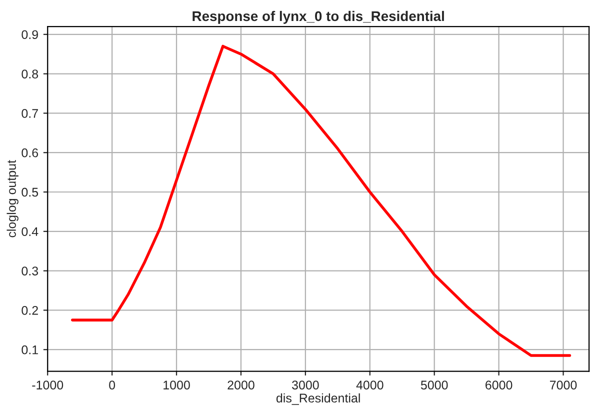  What do you see at coordinates (563, 385) in the screenshot?
I see `x-tick-label: 7000` at bounding box center [563, 385].